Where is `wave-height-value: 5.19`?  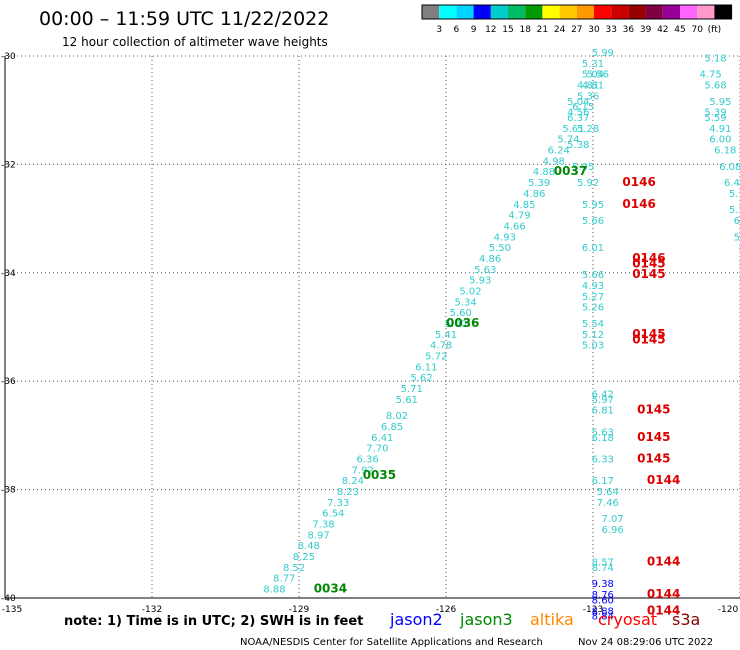
wave-height-value: 5.19 is located at coordinates (734, 194).